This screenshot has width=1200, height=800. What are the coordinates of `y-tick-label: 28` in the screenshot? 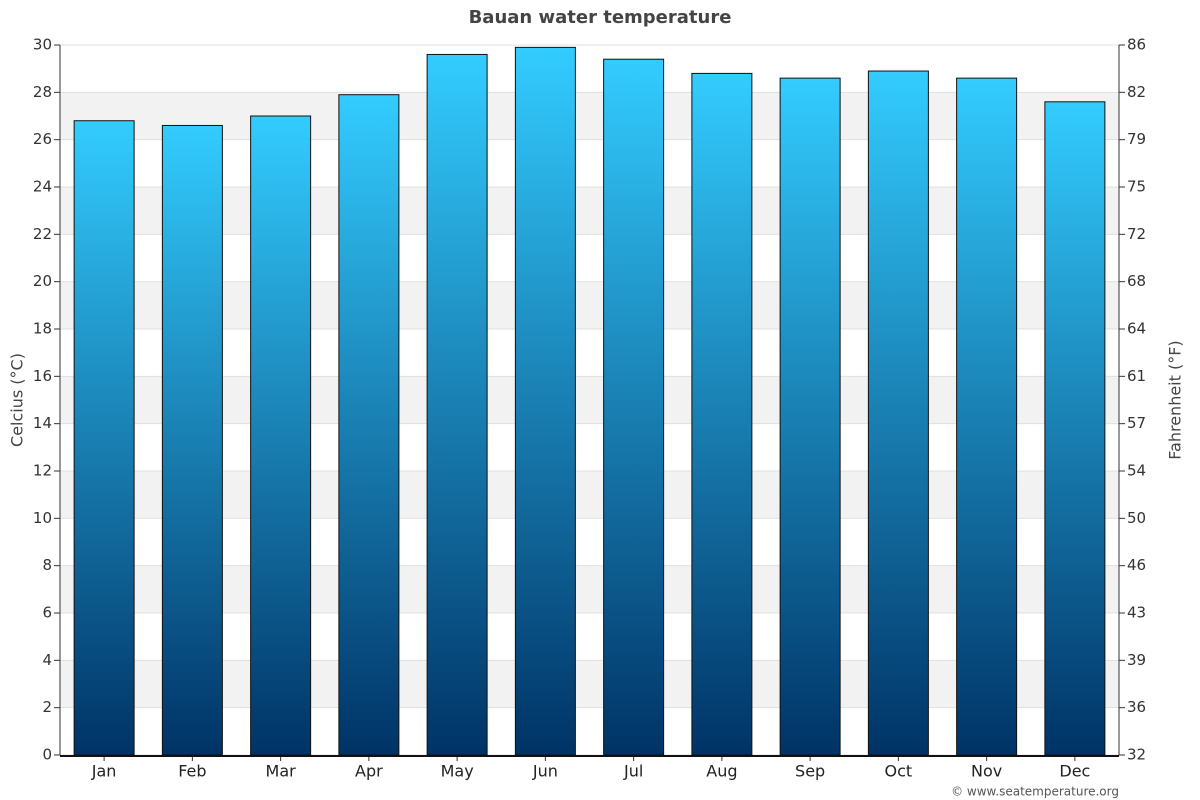 It's located at (42, 92).